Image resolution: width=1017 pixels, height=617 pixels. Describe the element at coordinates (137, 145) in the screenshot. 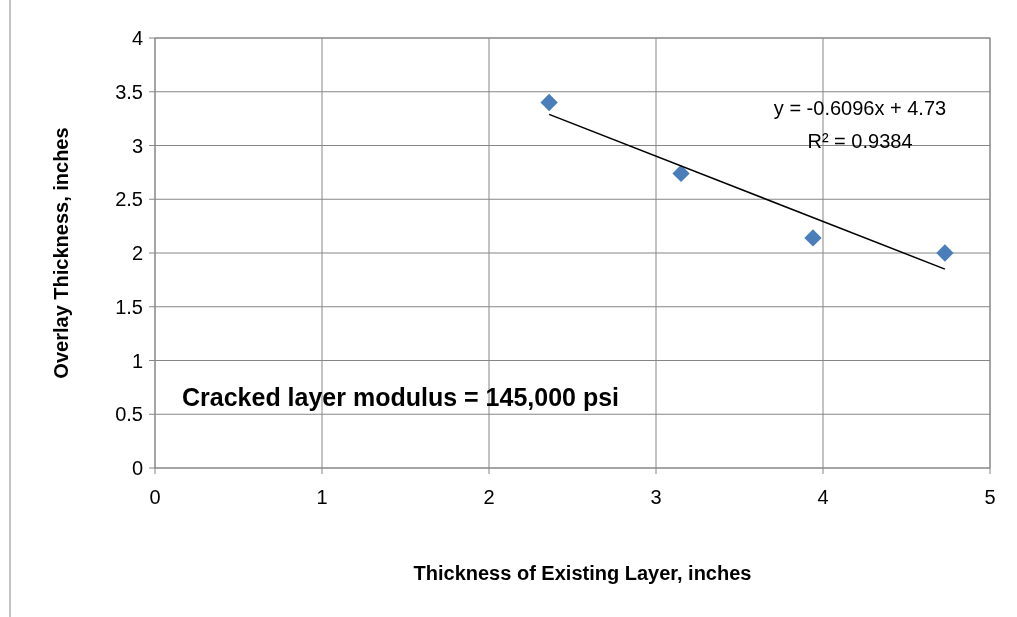

I see `y-tick-label: 3` at that location.